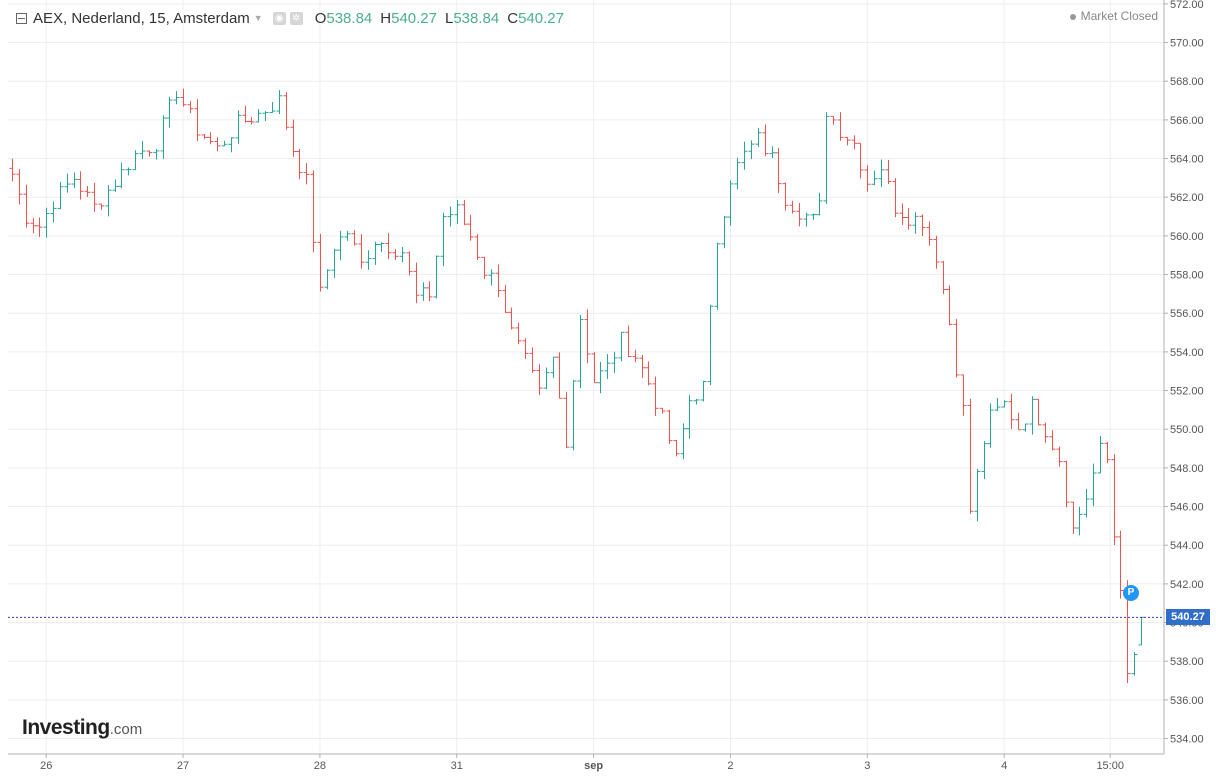  What do you see at coordinates (1187, 237) in the screenshot?
I see `y-tick-label: 560.00` at bounding box center [1187, 237].